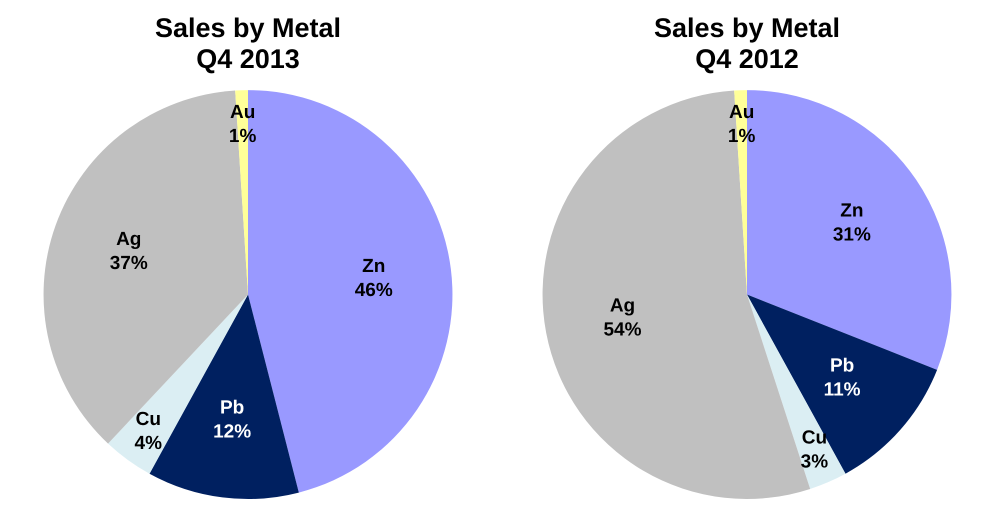  What do you see at coordinates (747, 43) in the screenshot?
I see `chart-title: Sales by Metal Q4 2012` at bounding box center [747, 43].